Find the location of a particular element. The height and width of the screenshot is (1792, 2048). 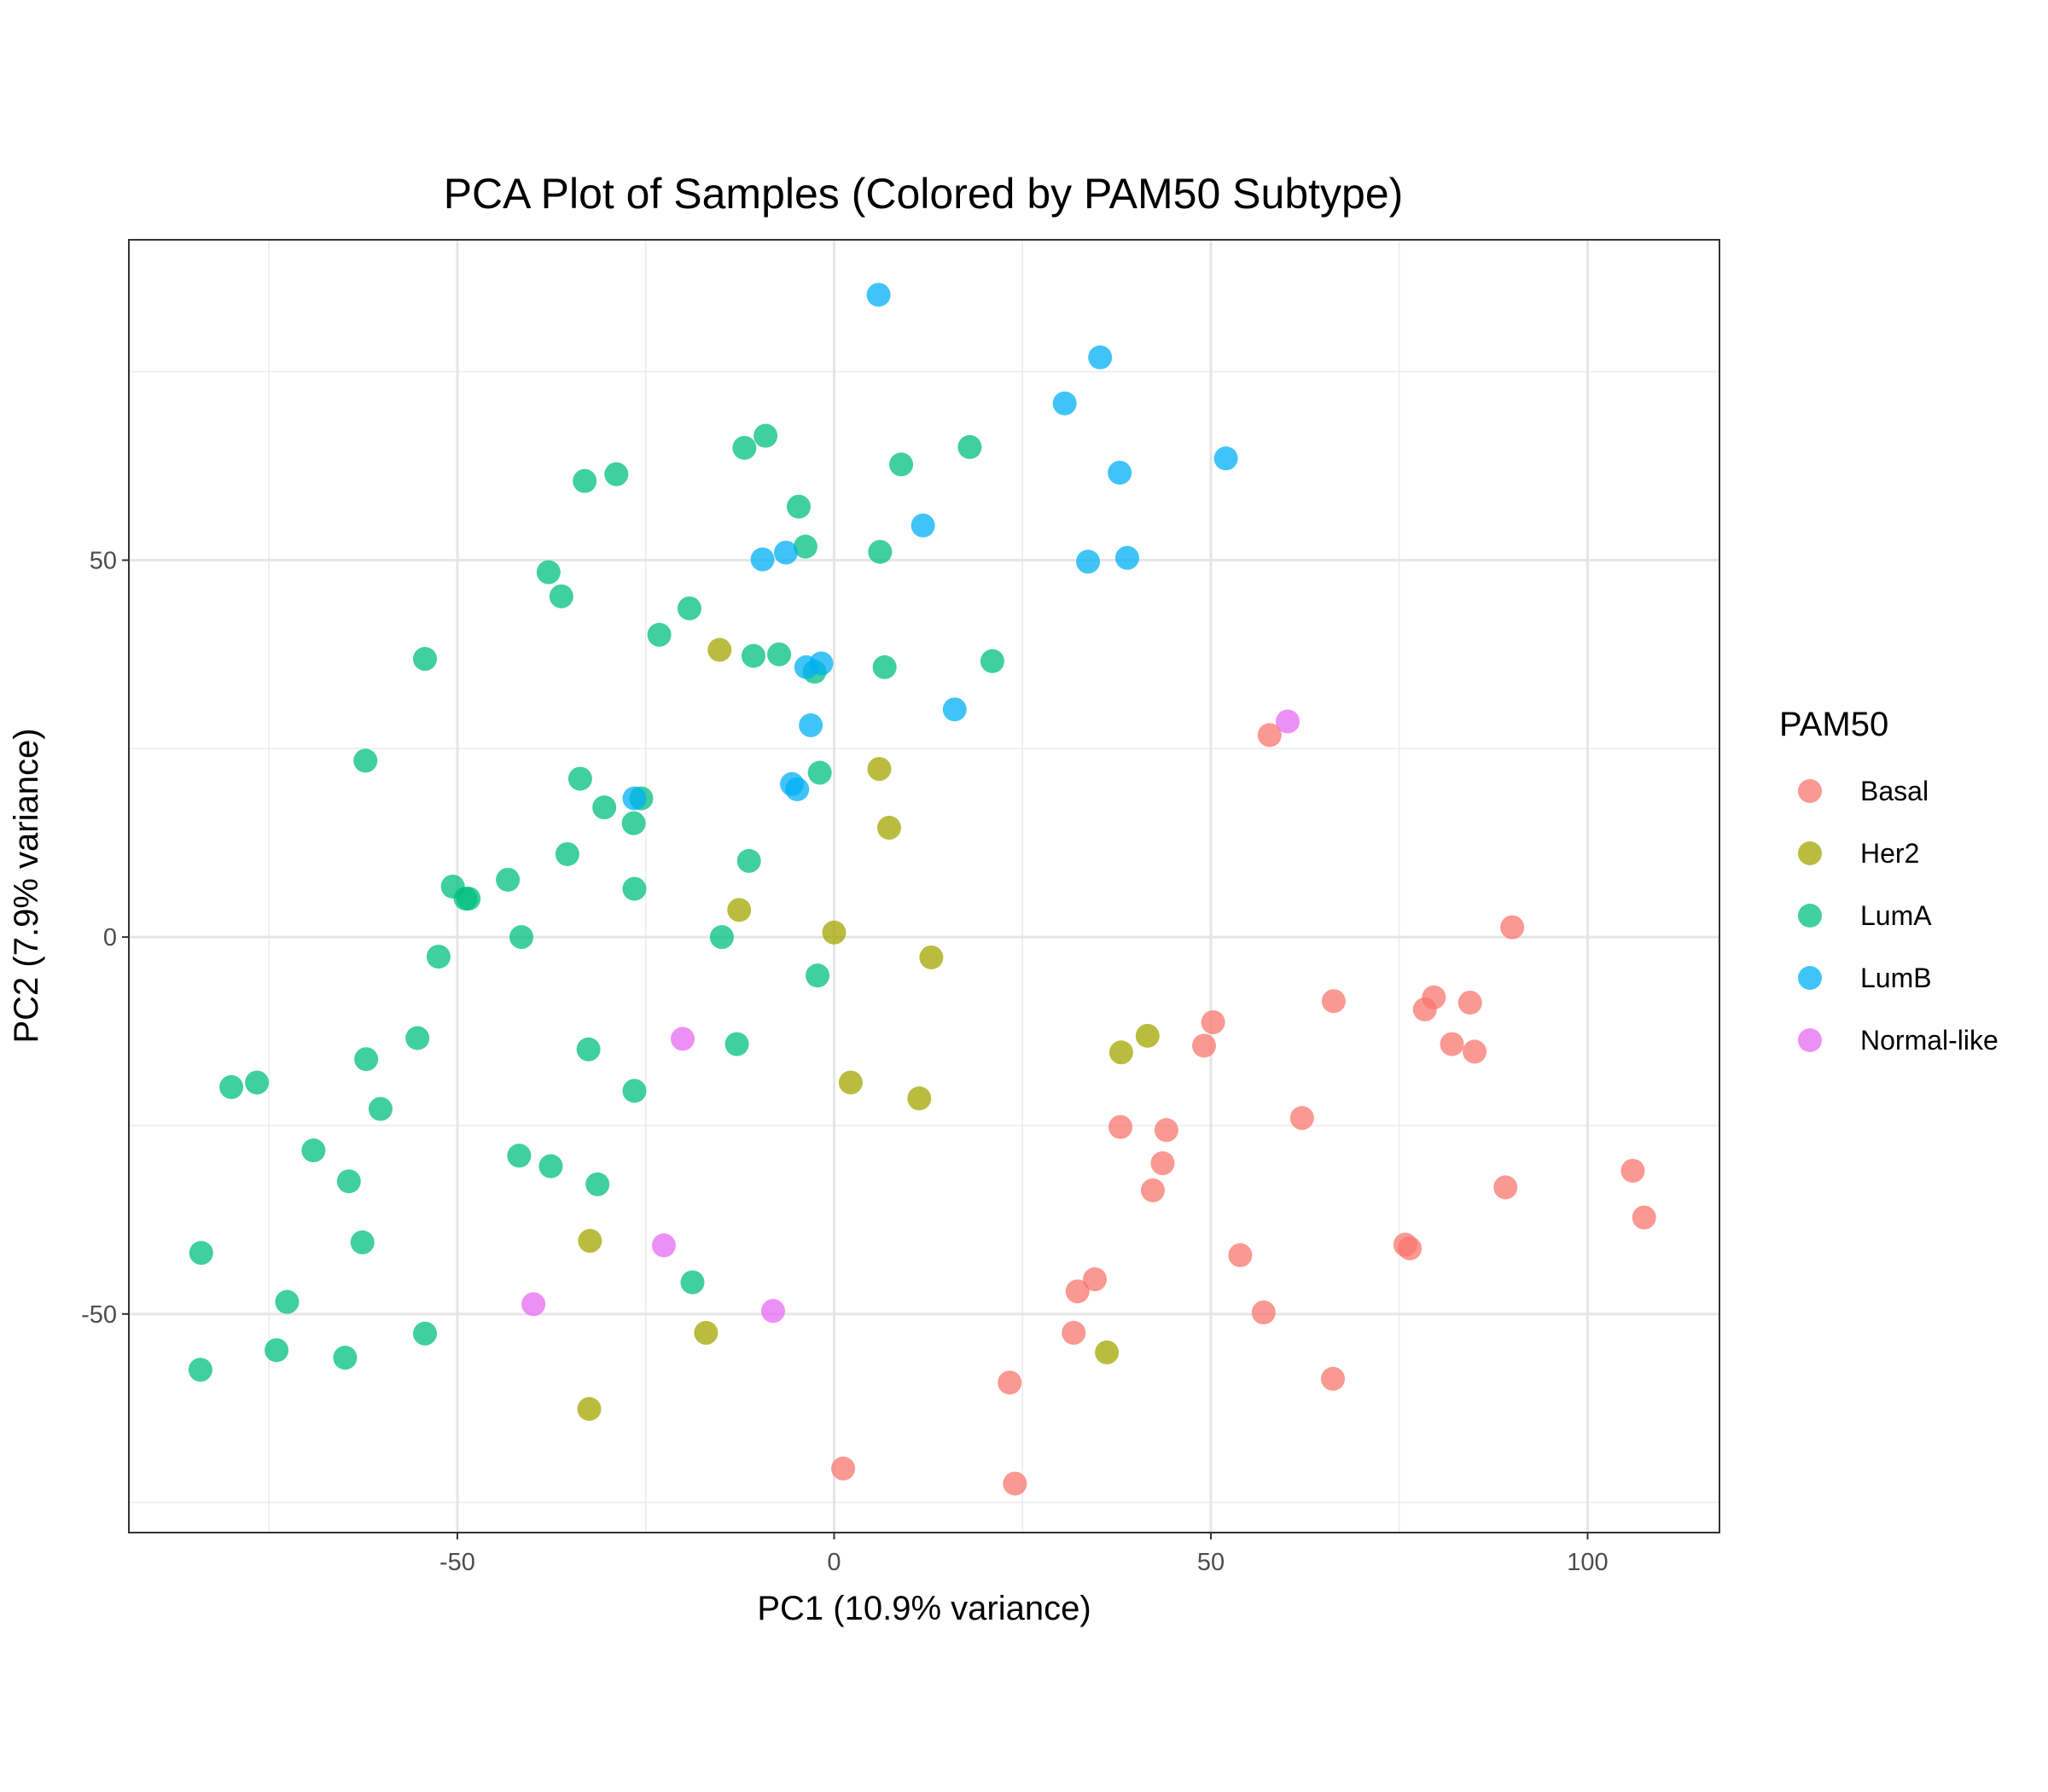

series-lumb is located at coordinates (930, 546).